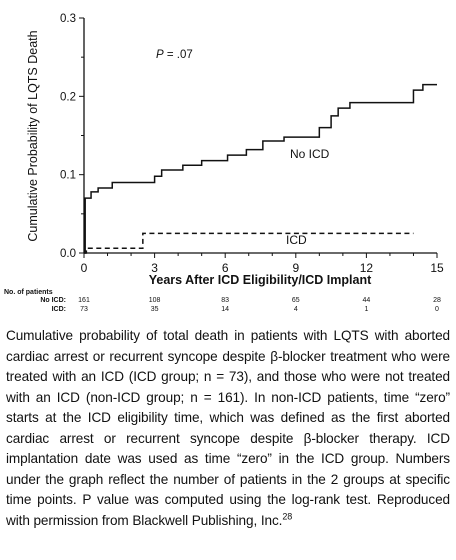  Describe the element at coordinates (68, 176) in the screenshot. I see `y-tick-label: 0.1` at that location.